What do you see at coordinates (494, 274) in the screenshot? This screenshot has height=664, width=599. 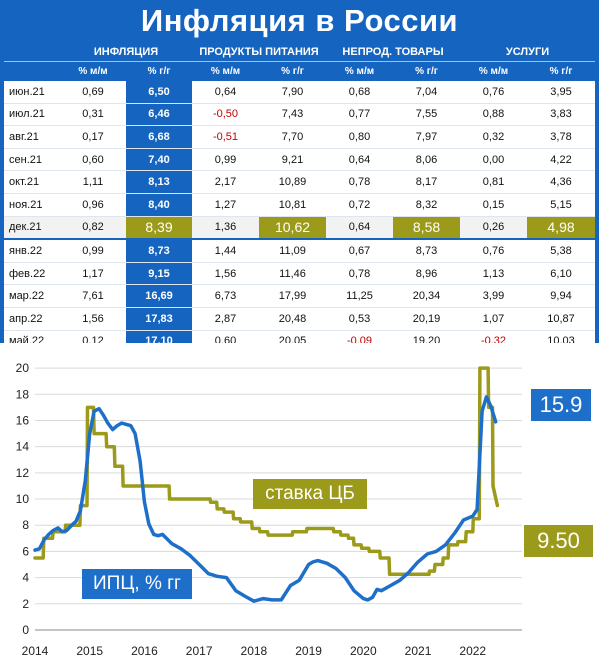 I see `value-cell: 1,13` at bounding box center [494, 274].